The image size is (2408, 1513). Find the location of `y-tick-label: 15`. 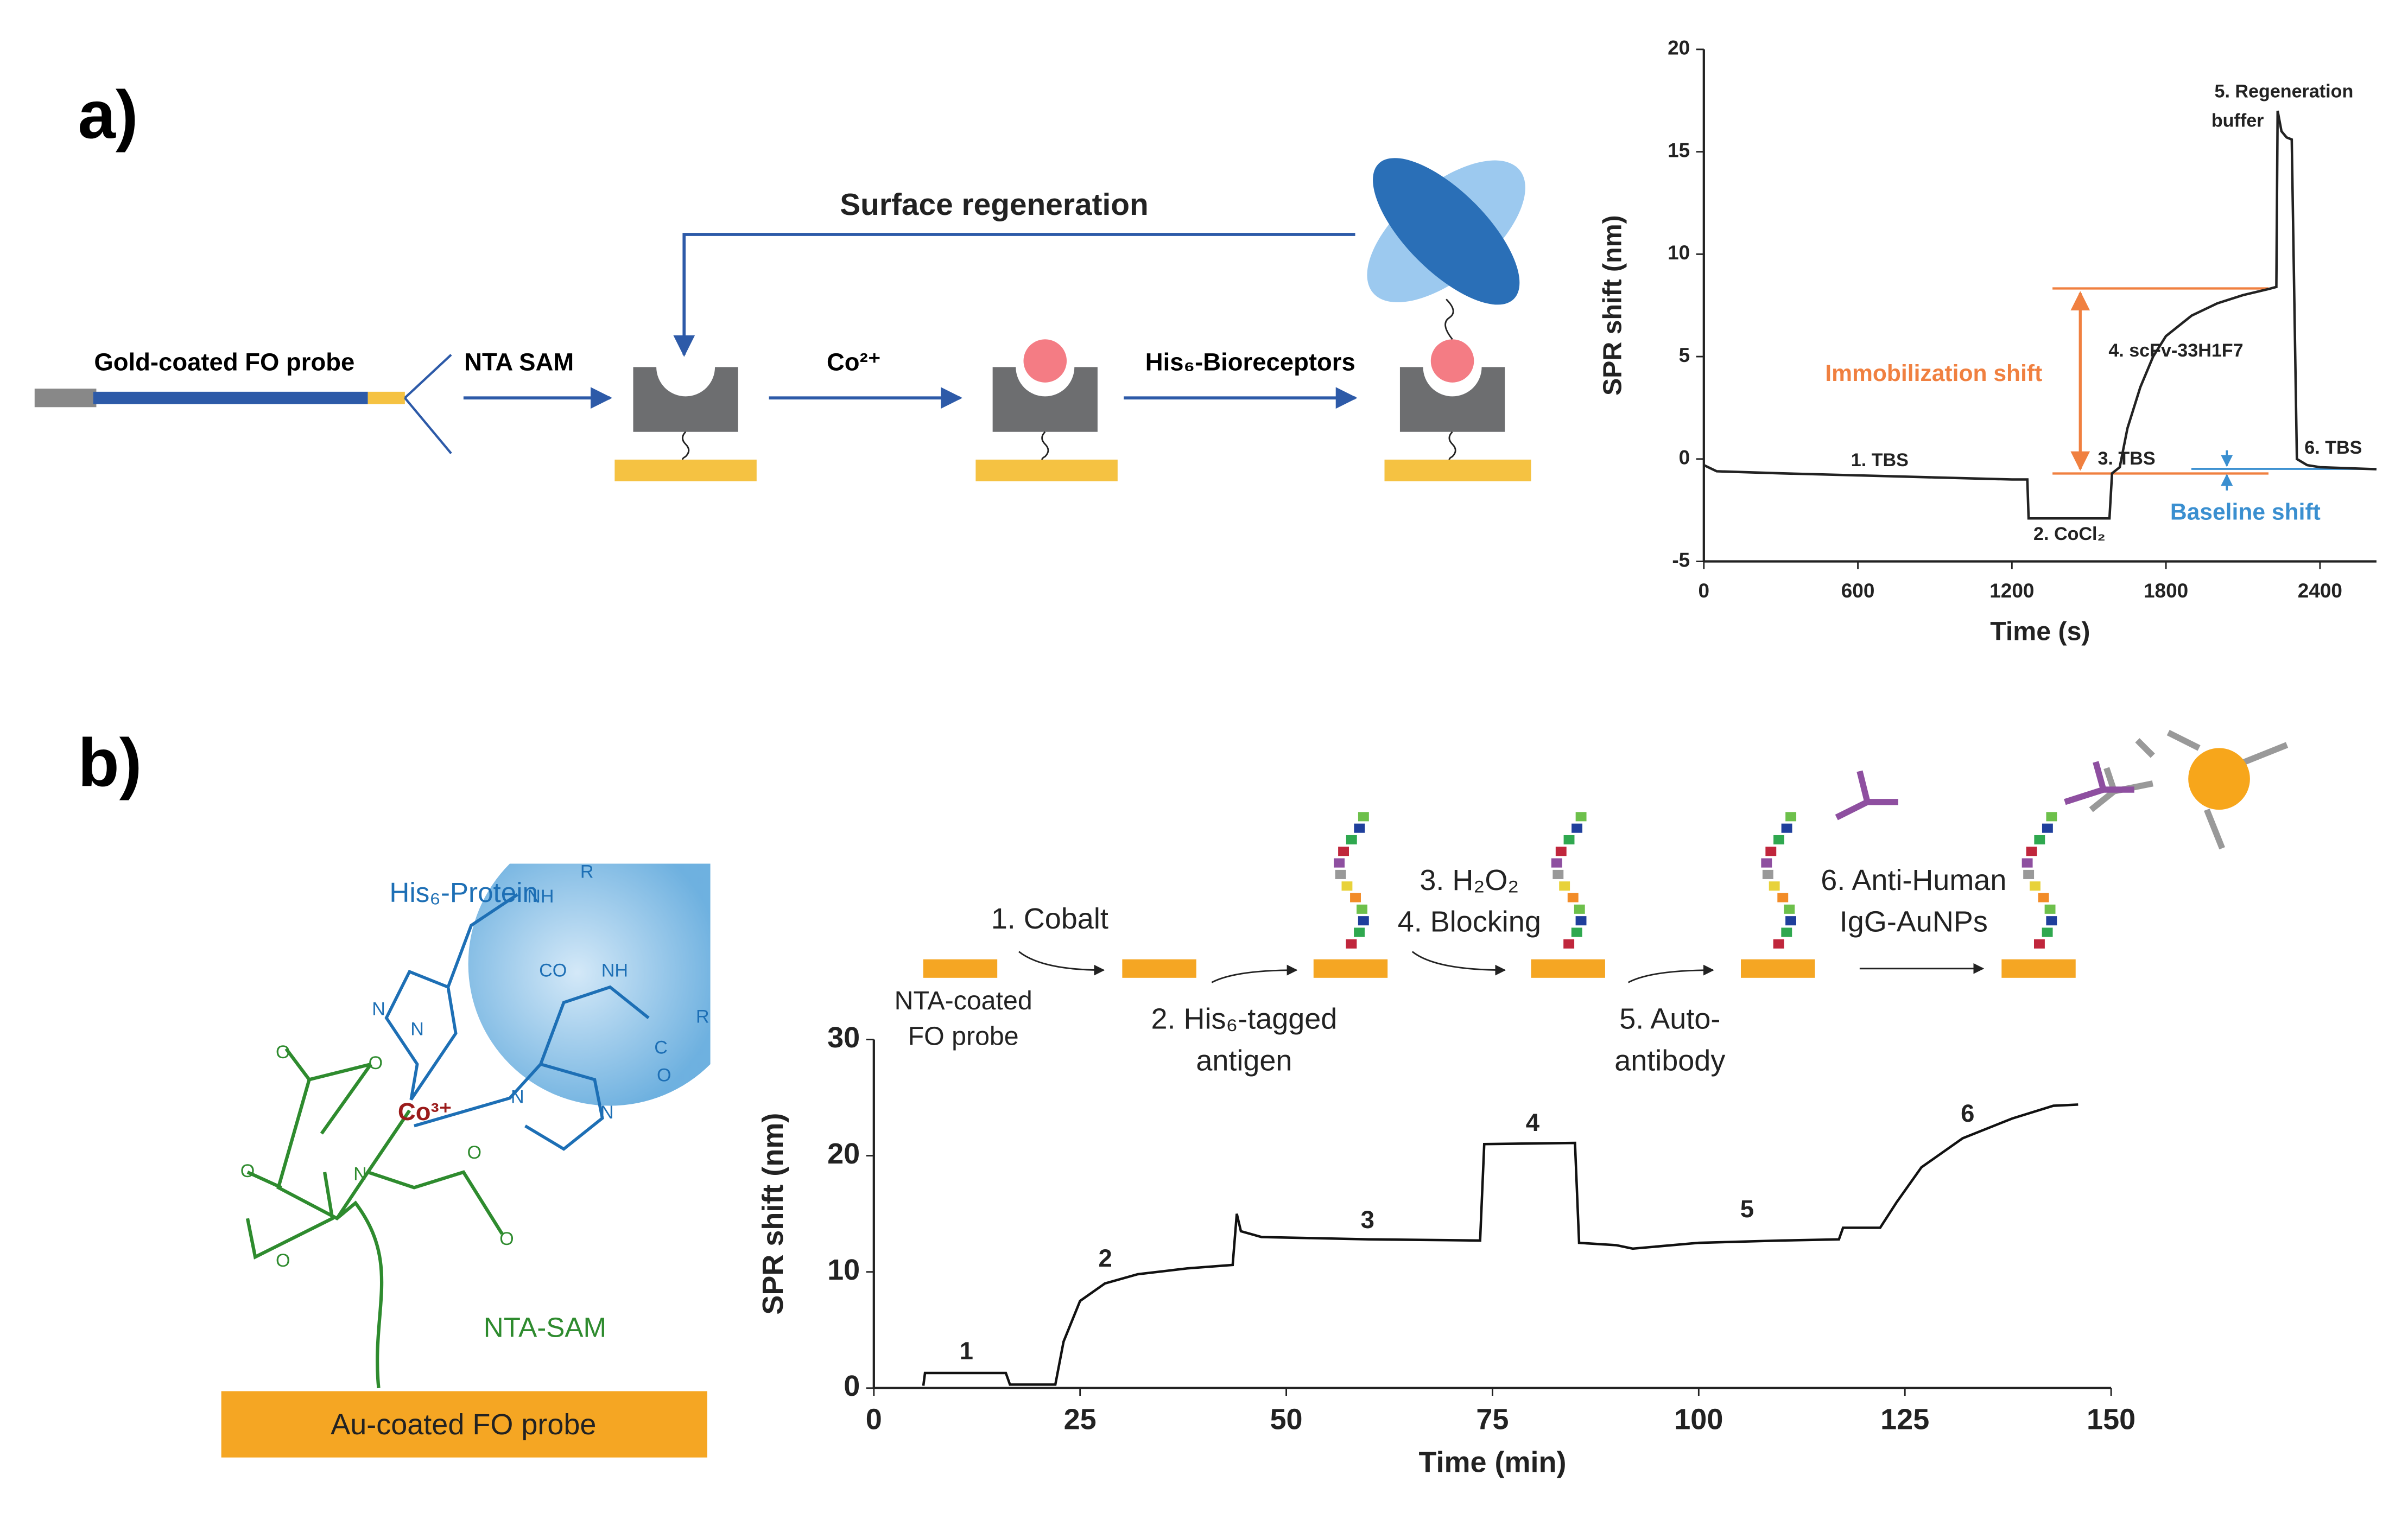

y-tick-label: 15 is located at coordinates (1679, 150).